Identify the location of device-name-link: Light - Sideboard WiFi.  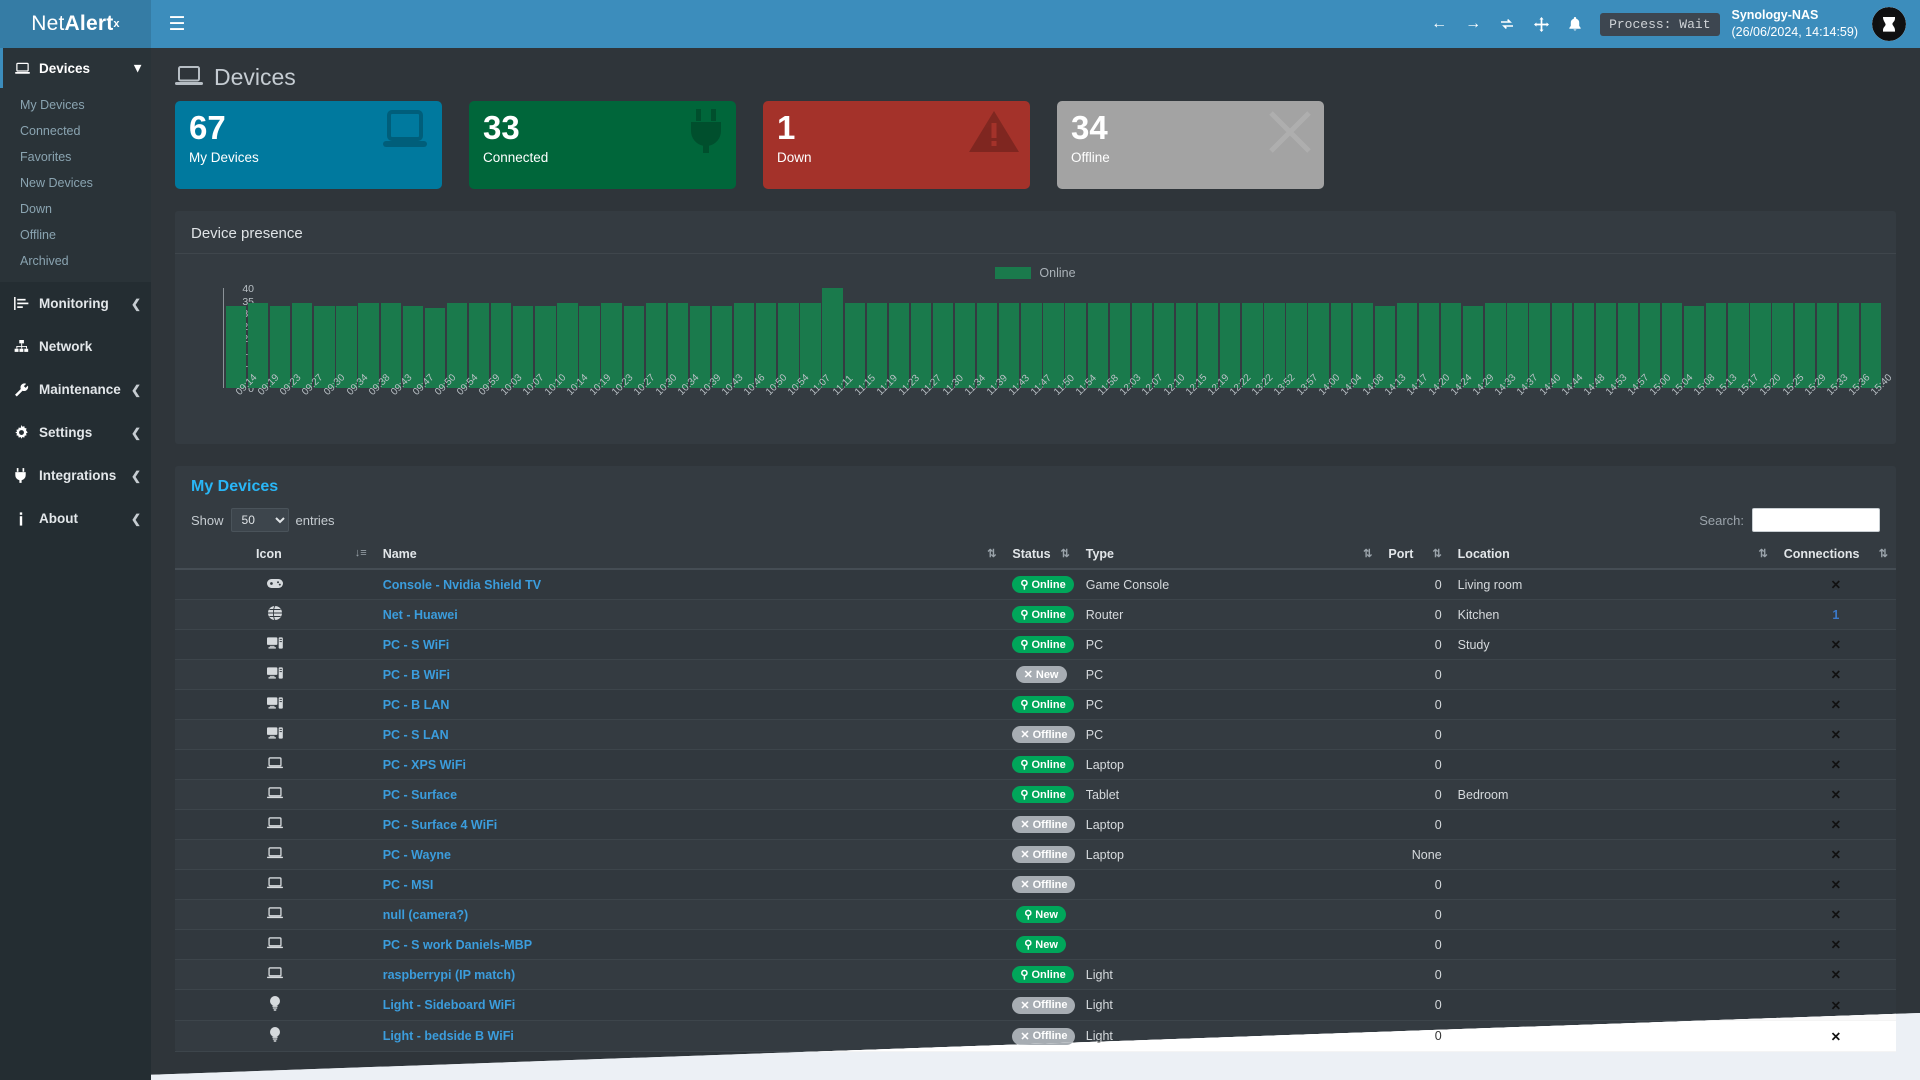
(449, 1005).